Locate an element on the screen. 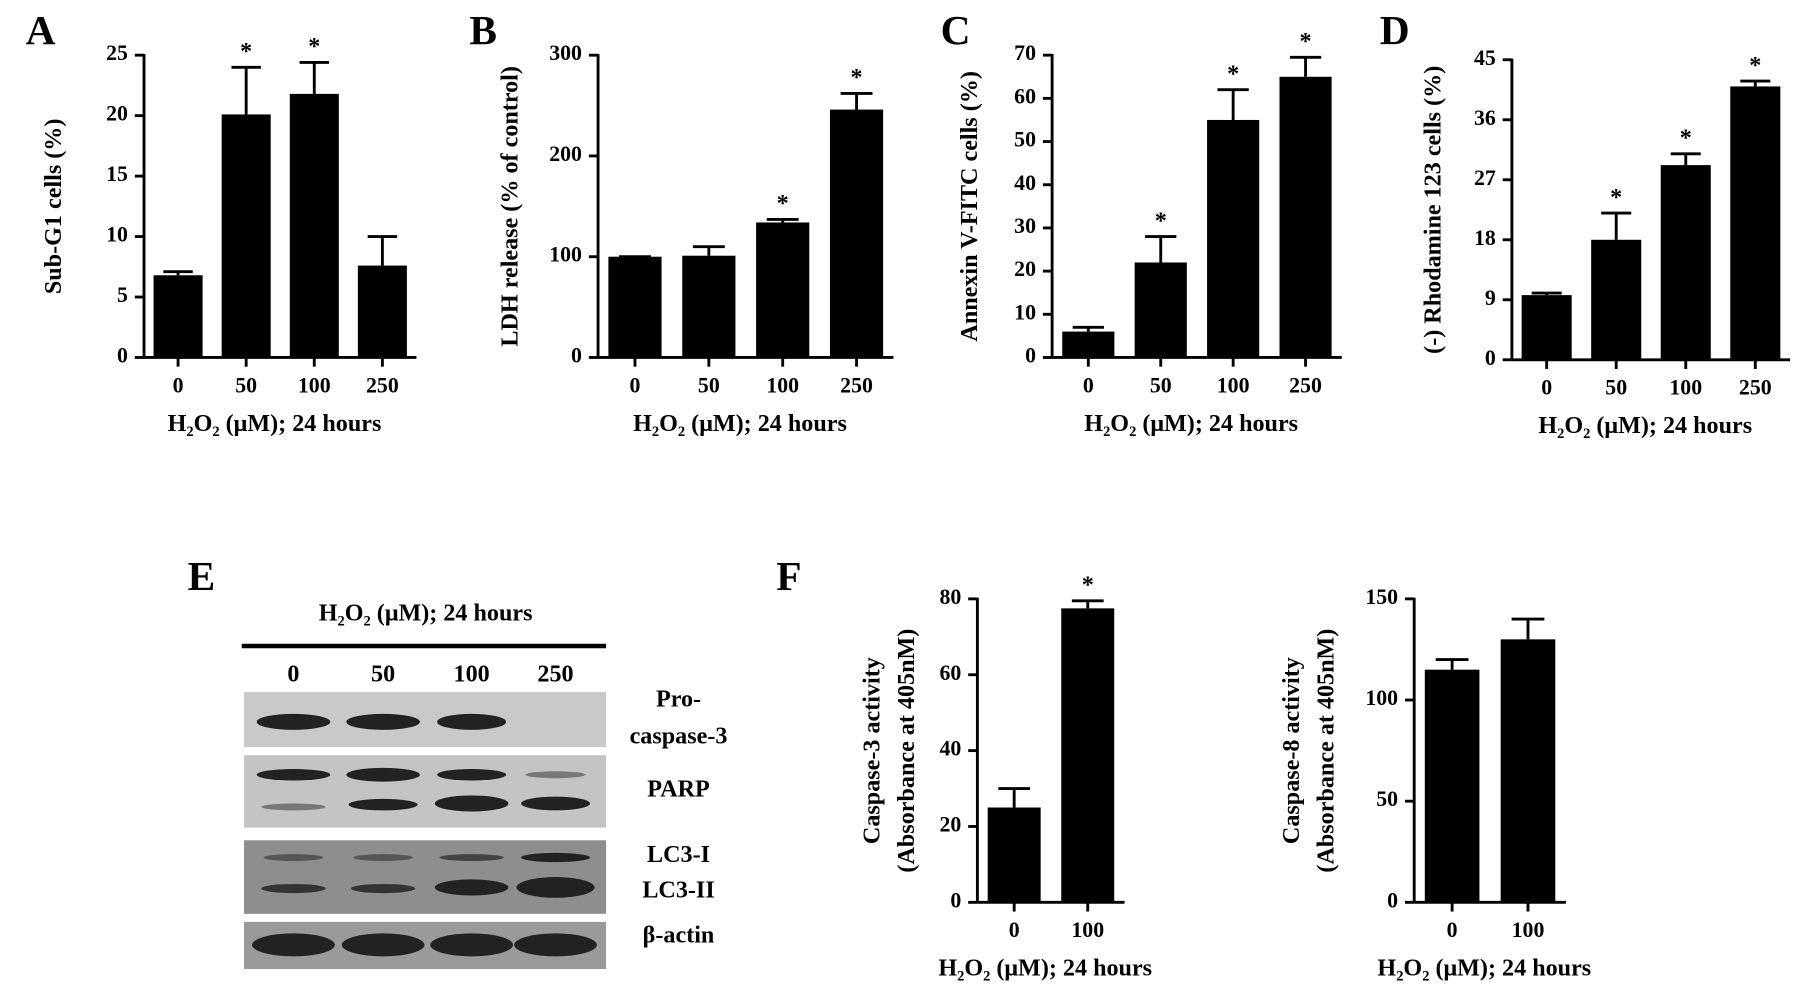 The width and height of the screenshot is (1795, 992). panel-letter: D is located at coordinates (1395, 30).